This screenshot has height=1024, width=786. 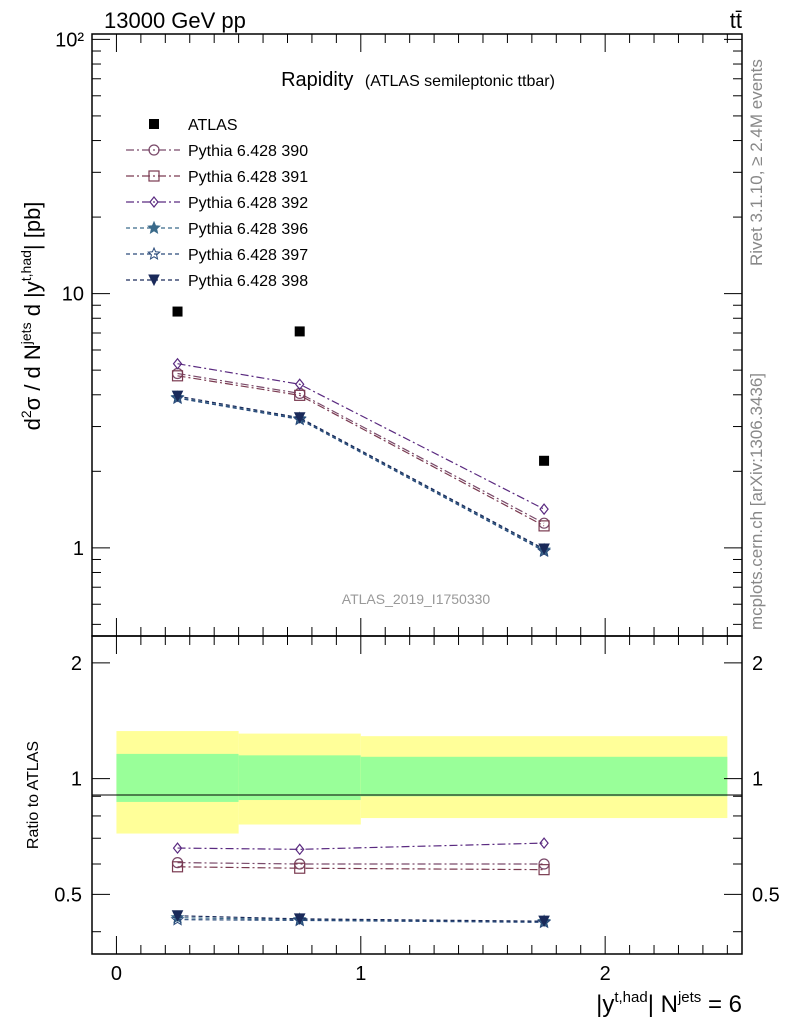 I want to click on legend-label-pythia-6-428-398: Pythia 6.428 398, so click(x=248, y=281).